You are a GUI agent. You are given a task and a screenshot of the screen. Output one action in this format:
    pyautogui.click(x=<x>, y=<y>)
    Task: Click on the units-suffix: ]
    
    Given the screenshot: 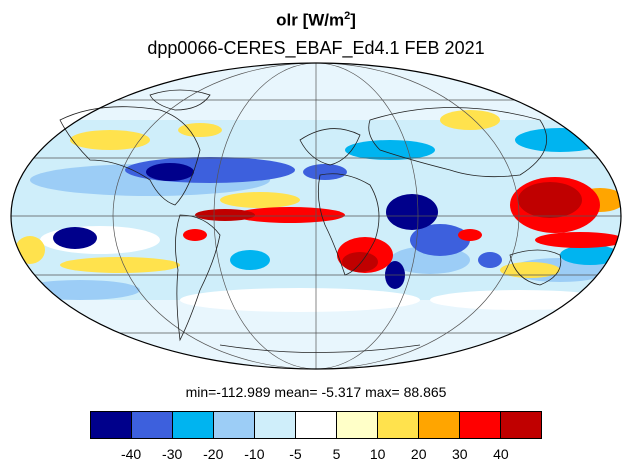 What is the action you would take?
    pyautogui.click(x=353, y=20)
    